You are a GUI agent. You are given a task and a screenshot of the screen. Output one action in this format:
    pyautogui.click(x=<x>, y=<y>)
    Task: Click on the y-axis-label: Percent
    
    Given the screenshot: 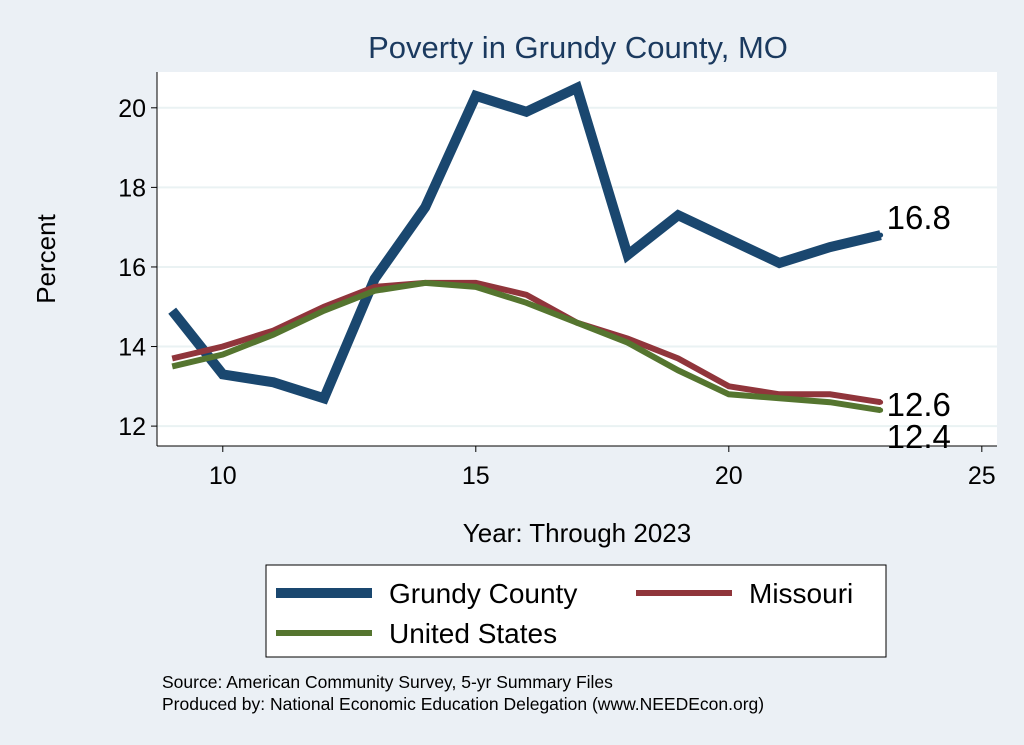 What is the action you would take?
    pyautogui.click(x=46, y=258)
    